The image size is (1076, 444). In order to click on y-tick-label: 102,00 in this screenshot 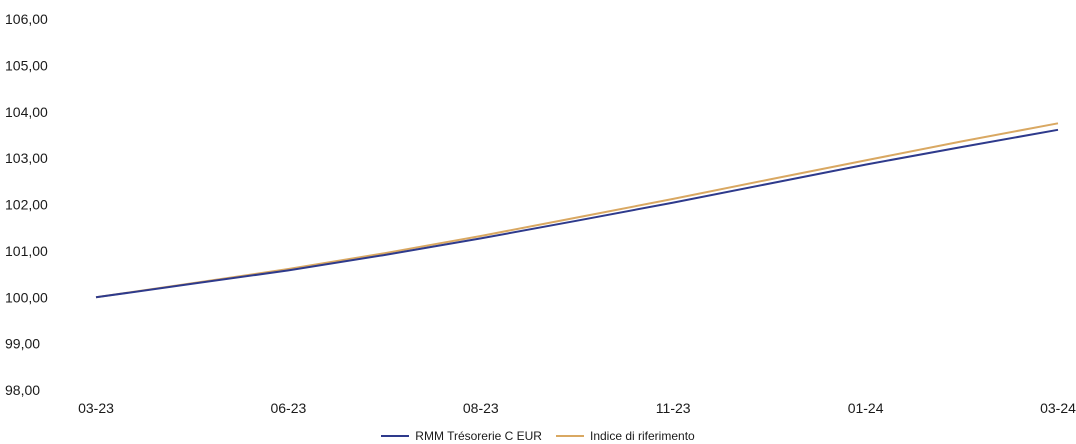, I will do `click(26, 205)`.